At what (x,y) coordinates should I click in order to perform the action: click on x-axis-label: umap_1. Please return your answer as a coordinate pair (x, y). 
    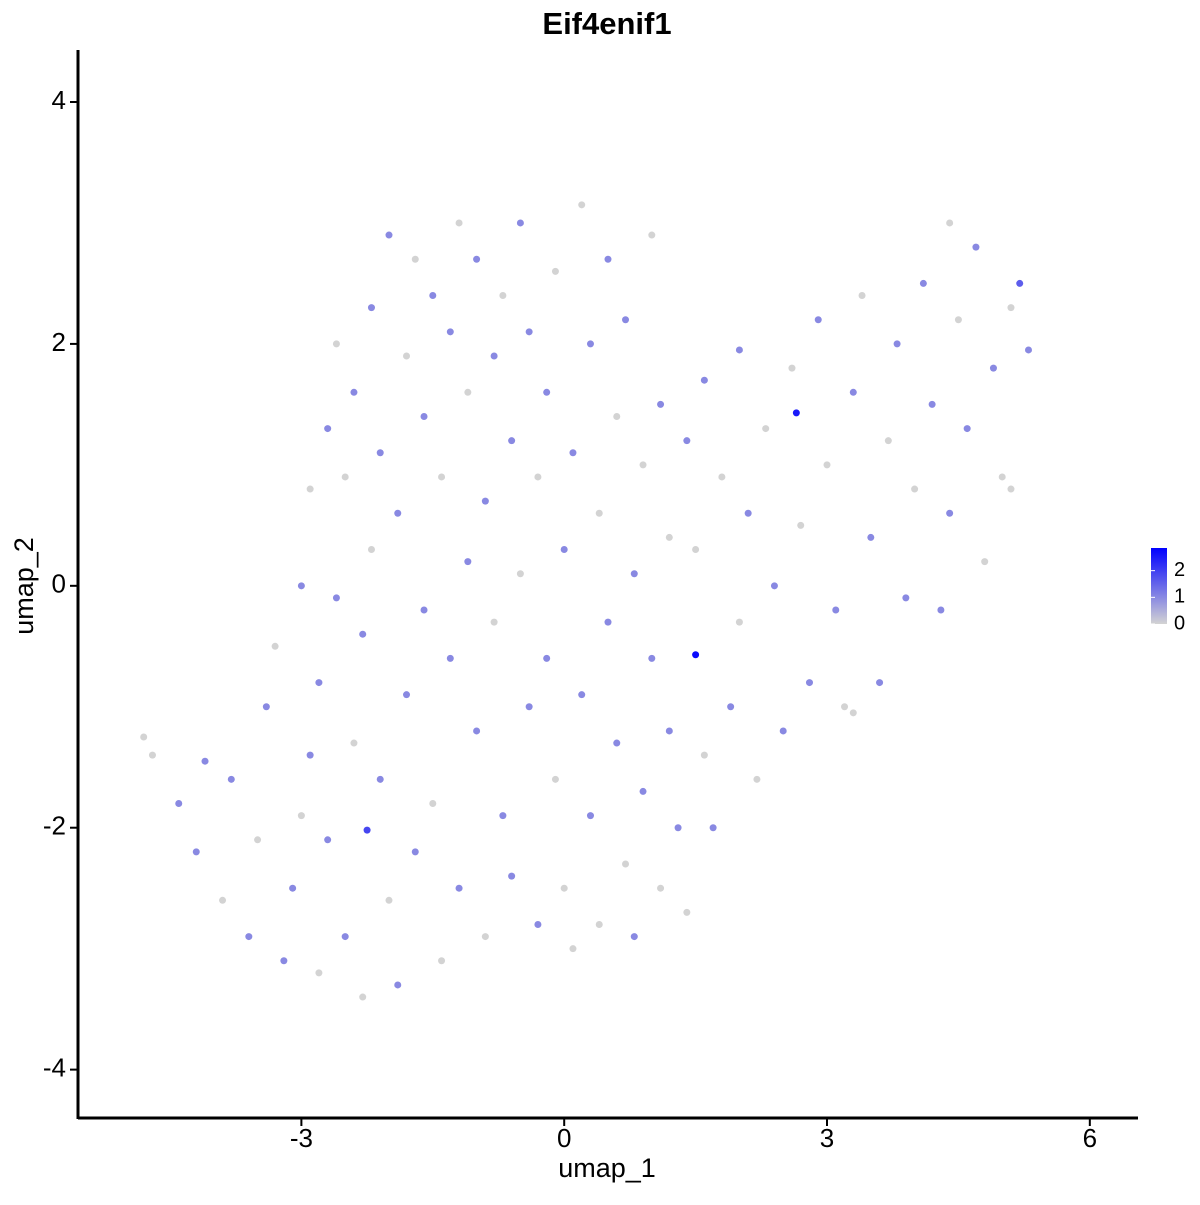
    Looking at the image, I should click on (607, 1168).